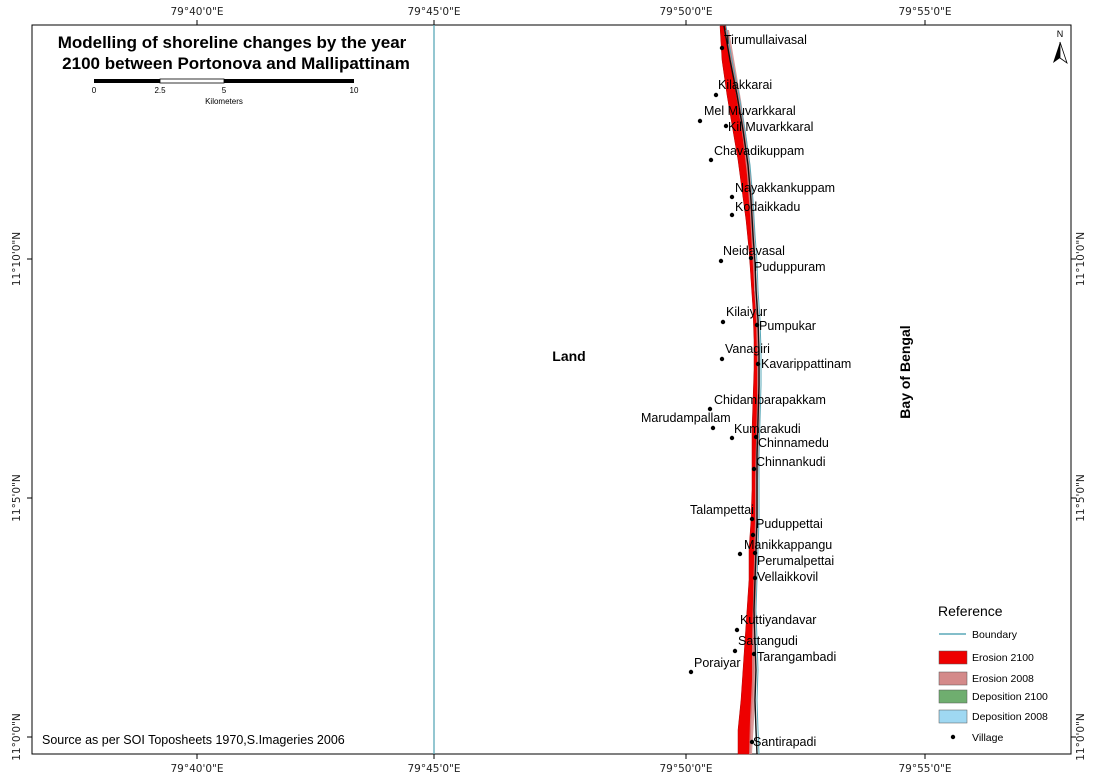 This screenshot has height=778, width=1095. What do you see at coordinates (1060, 47) in the screenshot?
I see `north-arrow-icon: N` at bounding box center [1060, 47].